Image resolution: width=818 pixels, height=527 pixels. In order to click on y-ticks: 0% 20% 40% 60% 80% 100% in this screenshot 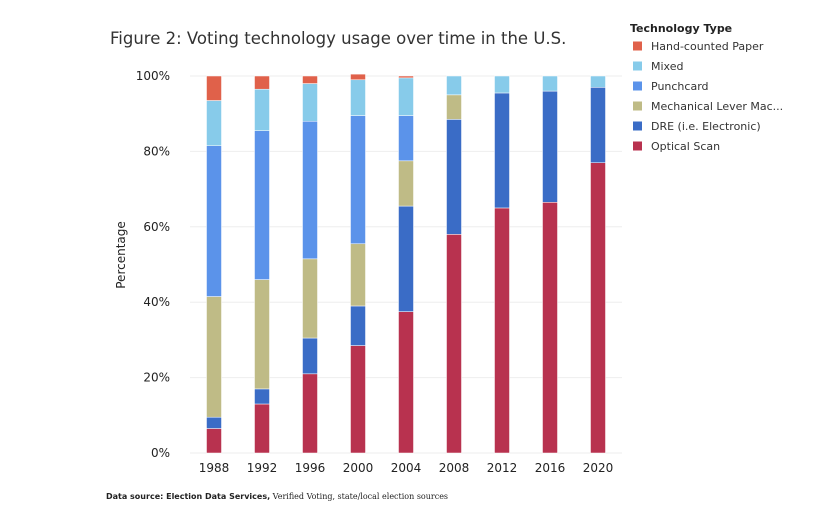, I will do `click(153, 264)`.